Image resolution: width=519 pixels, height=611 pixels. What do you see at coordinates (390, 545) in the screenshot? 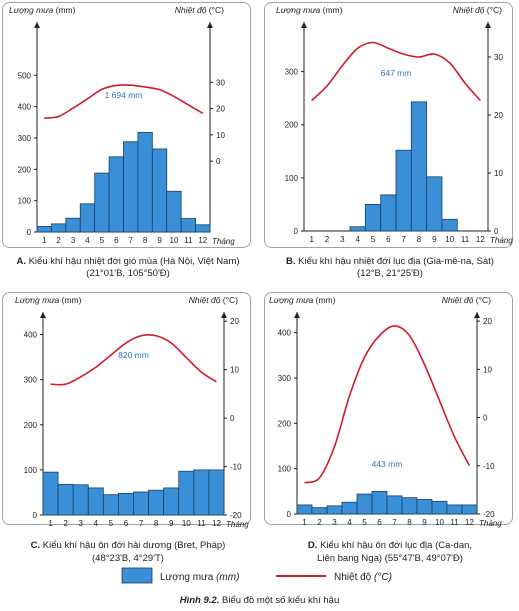
I see `panel-caption-line1: D. Kiểu khí hậu ôn đới lục địa (Ca-dan,` at bounding box center [390, 545].